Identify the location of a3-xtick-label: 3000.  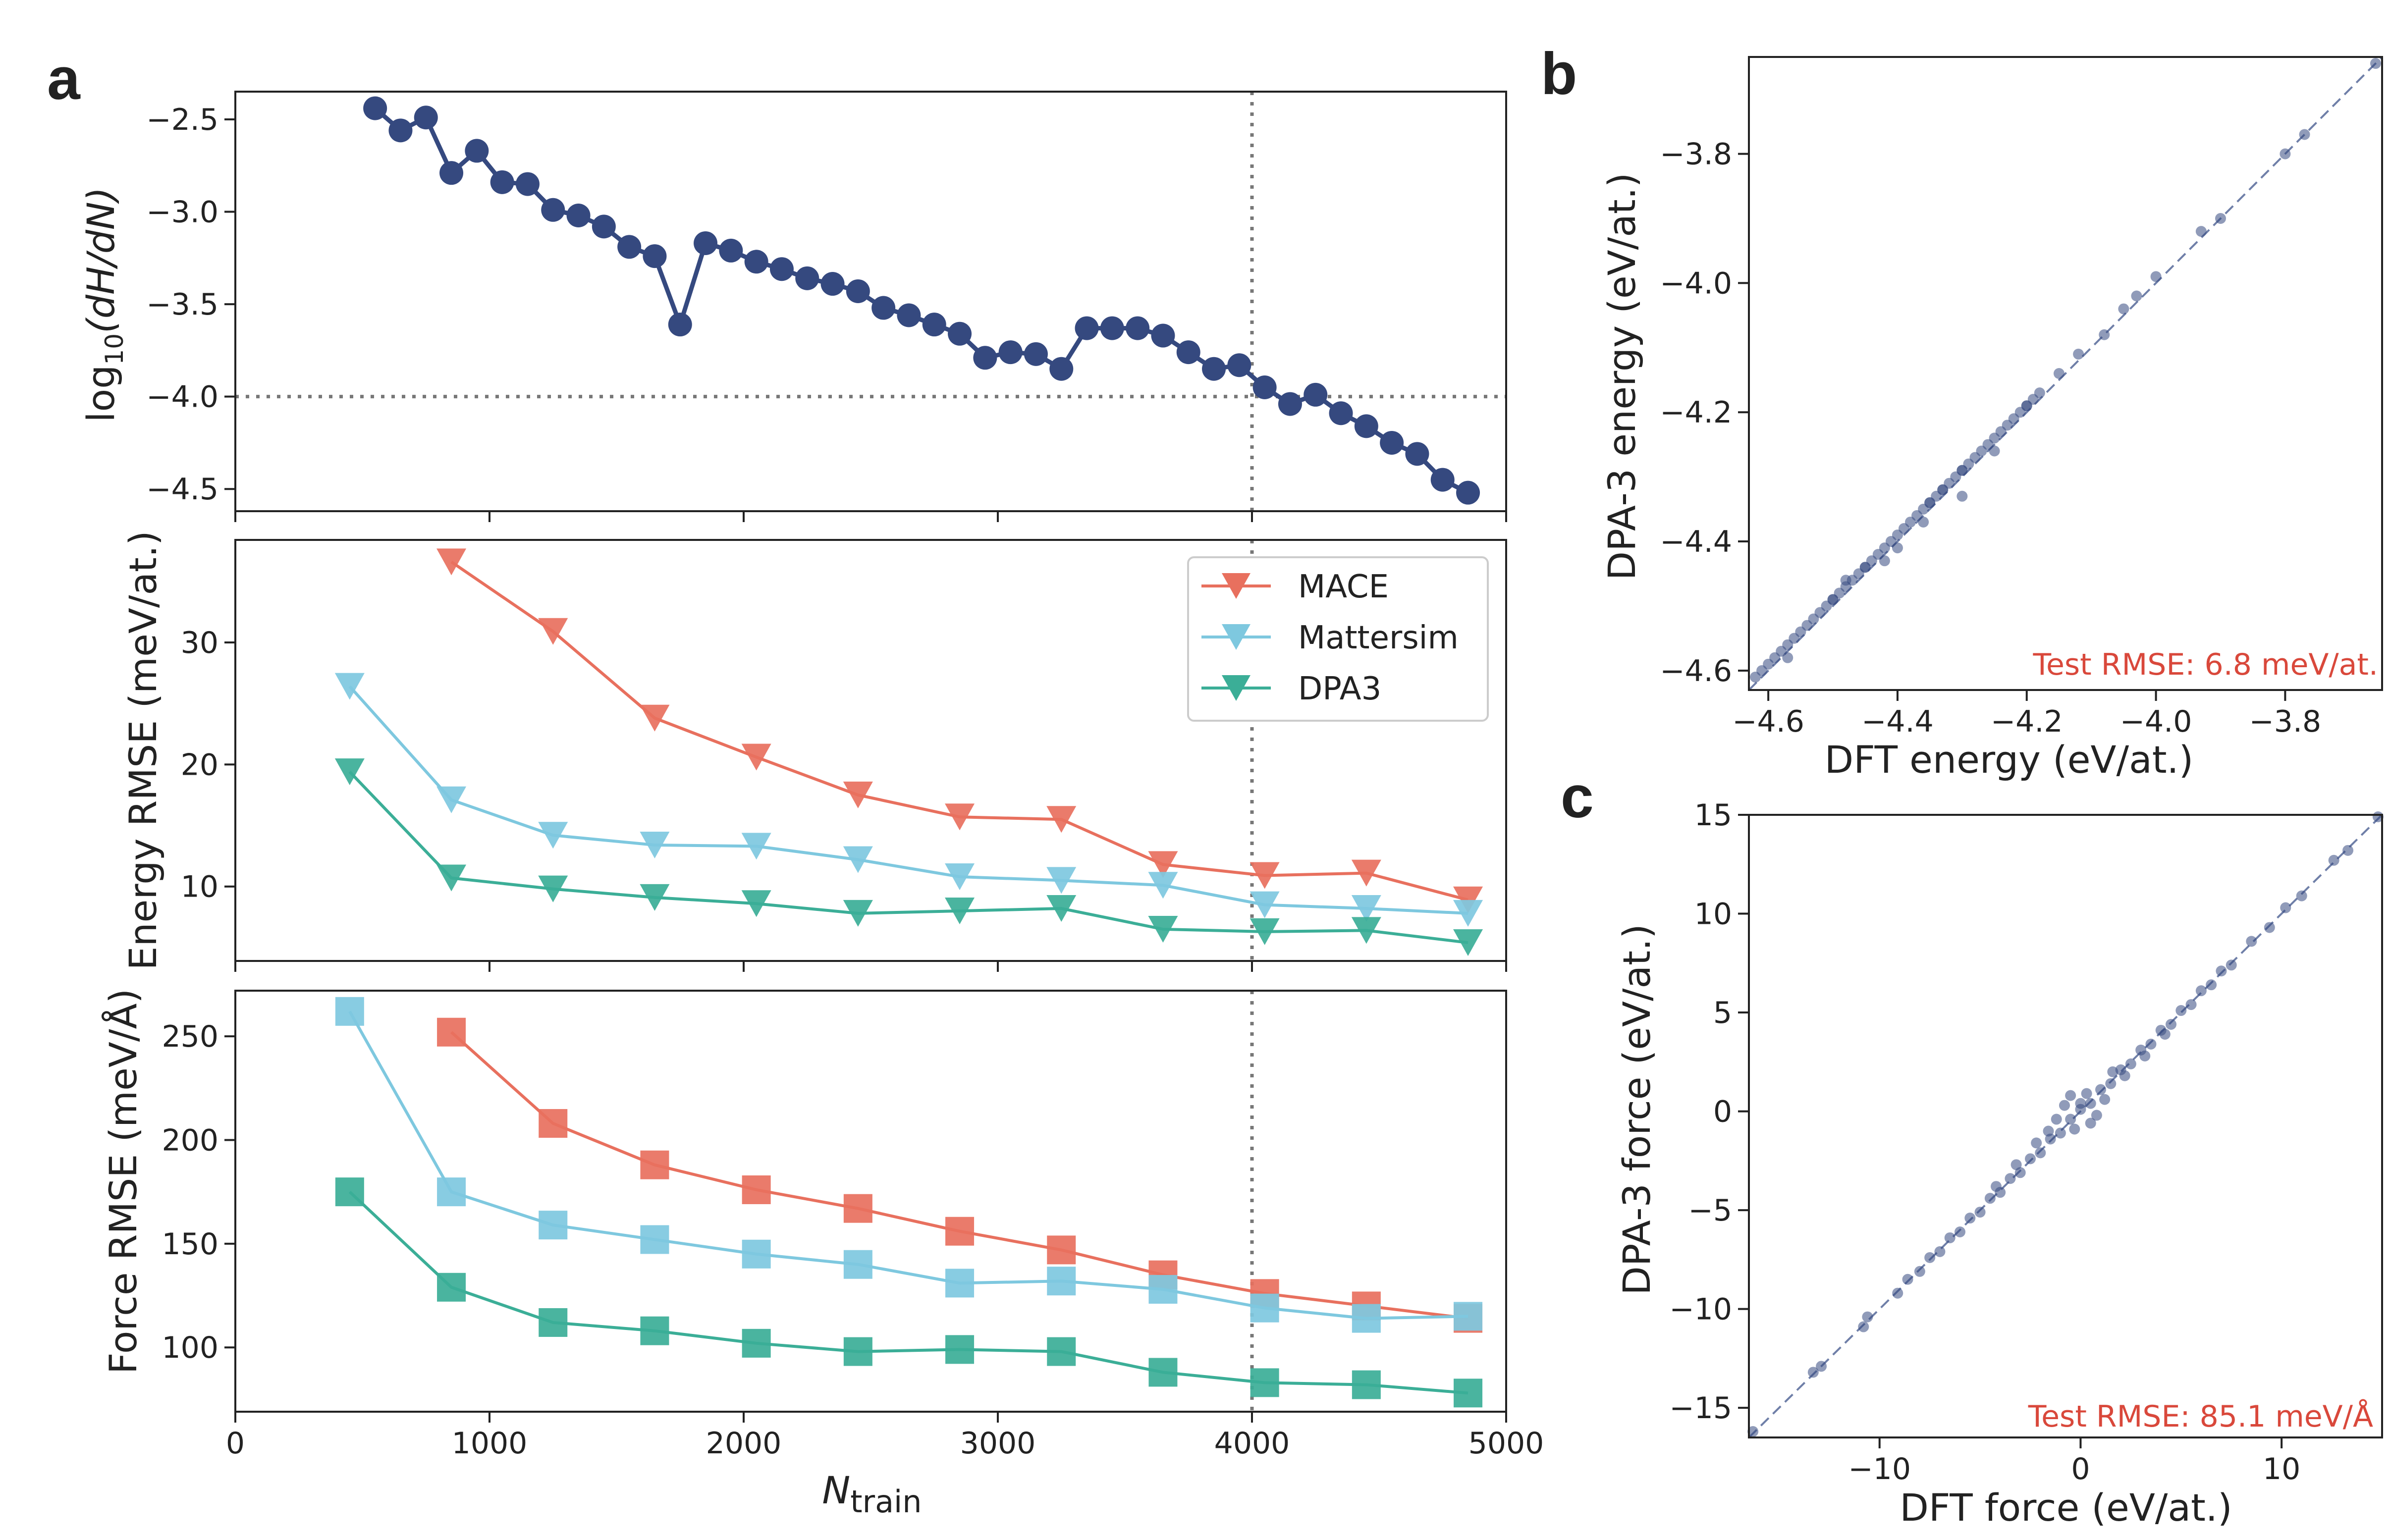
(998, 1443).